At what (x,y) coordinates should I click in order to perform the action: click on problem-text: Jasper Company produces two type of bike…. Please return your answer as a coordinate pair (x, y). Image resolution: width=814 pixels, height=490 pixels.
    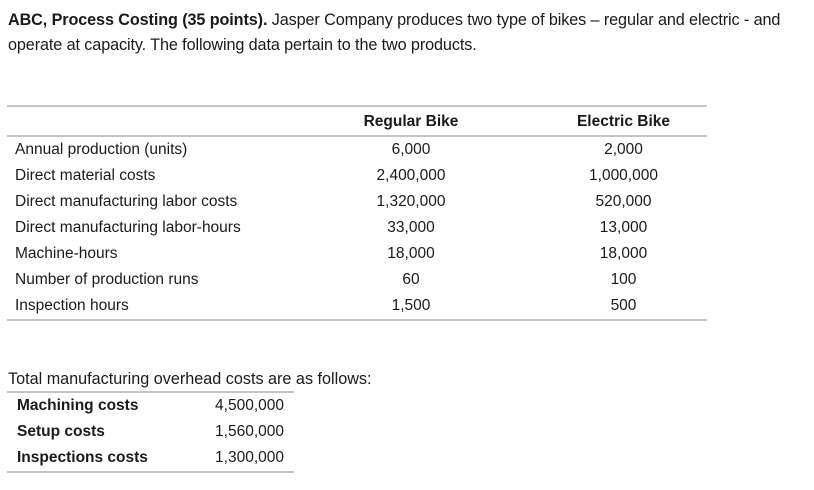
    Looking at the image, I should click on (394, 32).